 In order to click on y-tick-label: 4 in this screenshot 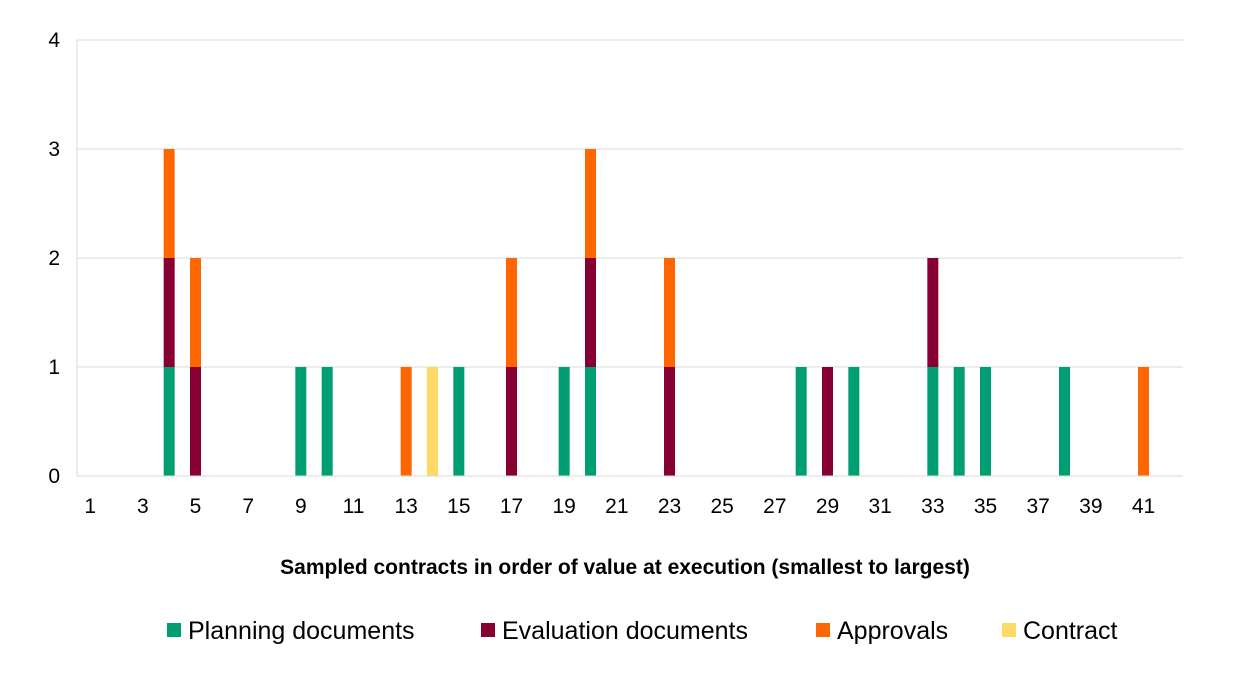, I will do `click(54, 40)`.